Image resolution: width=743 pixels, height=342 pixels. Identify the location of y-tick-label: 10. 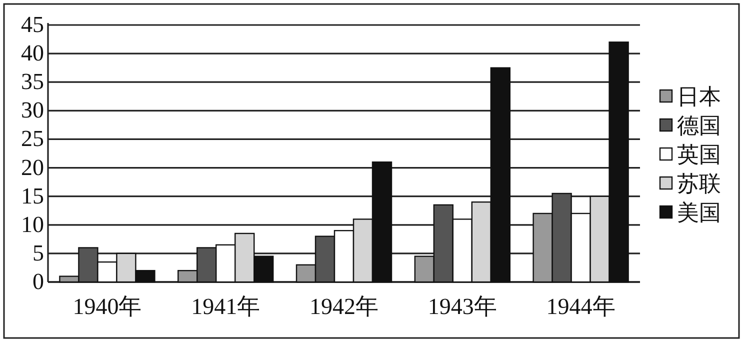
(32, 224).